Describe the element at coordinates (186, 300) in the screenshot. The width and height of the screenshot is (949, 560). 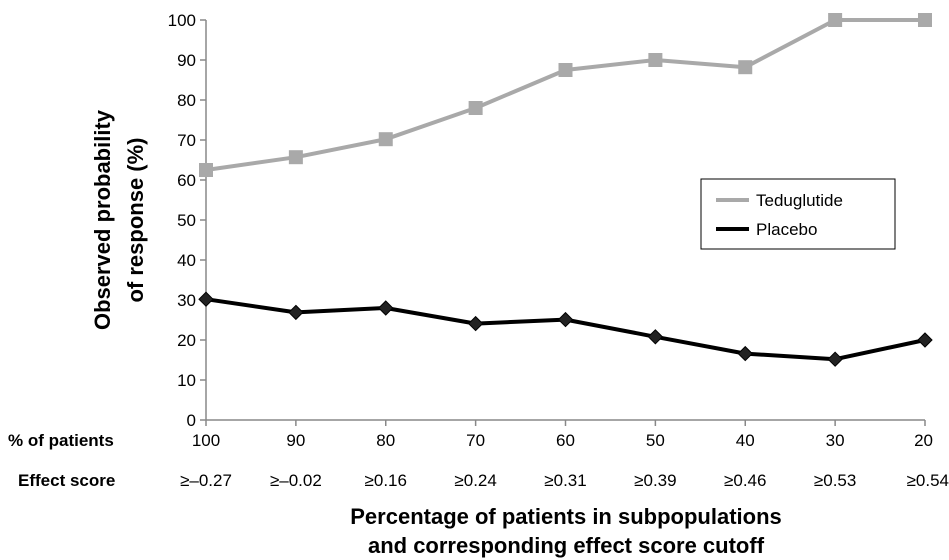
I see `y-tick-label: 30` at that location.